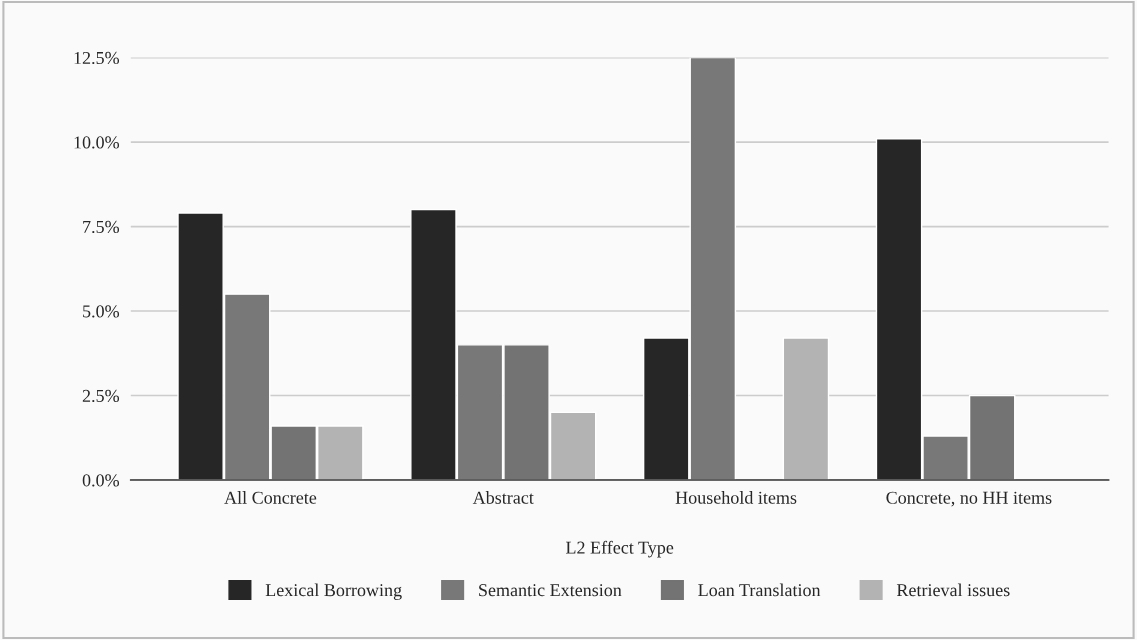 The width and height of the screenshot is (1137, 640). I want to click on y-tick-label: 12.5%, so click(97, 58).